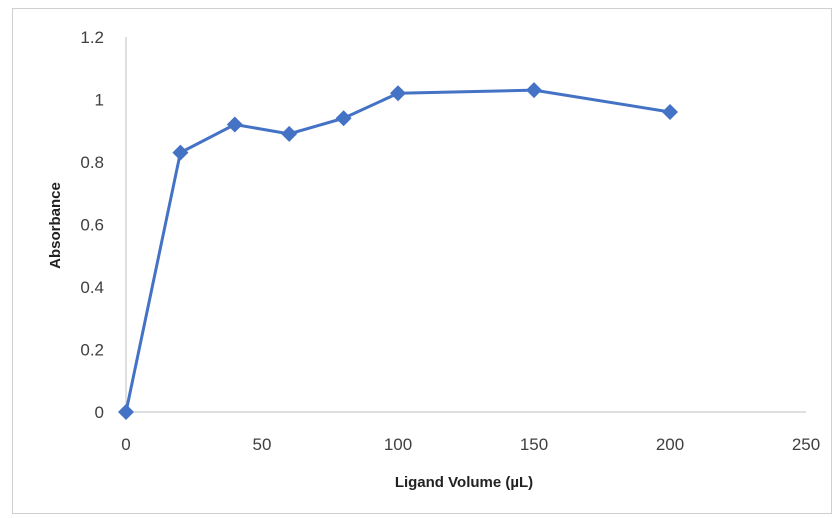 This screenshot has width=836, height=518. I want to click on y-tick-label: 0.4, so click(92, 287).